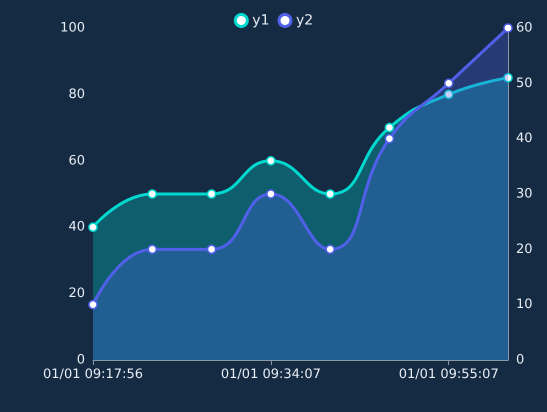 Image resolution: width=547 pixels, height=412 pixels. Describe the element at coordinates (524, 194) in the screenshot. I see `y2-tick-label: 30` at that location.